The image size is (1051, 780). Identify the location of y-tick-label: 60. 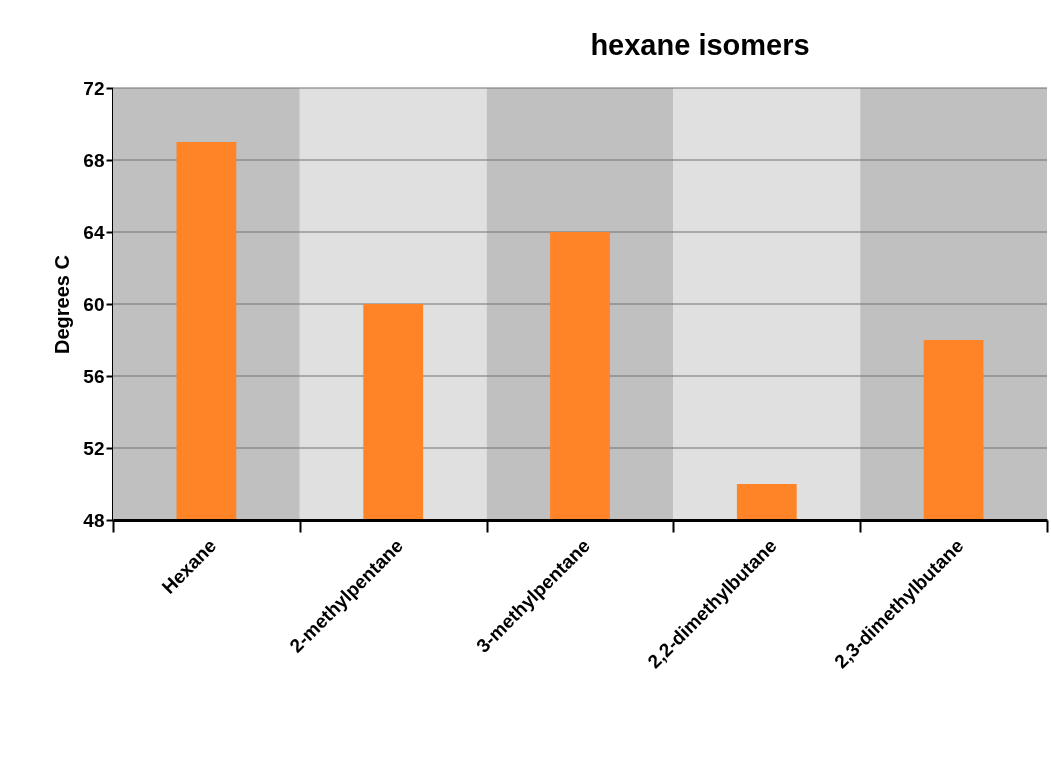
(94, 304).